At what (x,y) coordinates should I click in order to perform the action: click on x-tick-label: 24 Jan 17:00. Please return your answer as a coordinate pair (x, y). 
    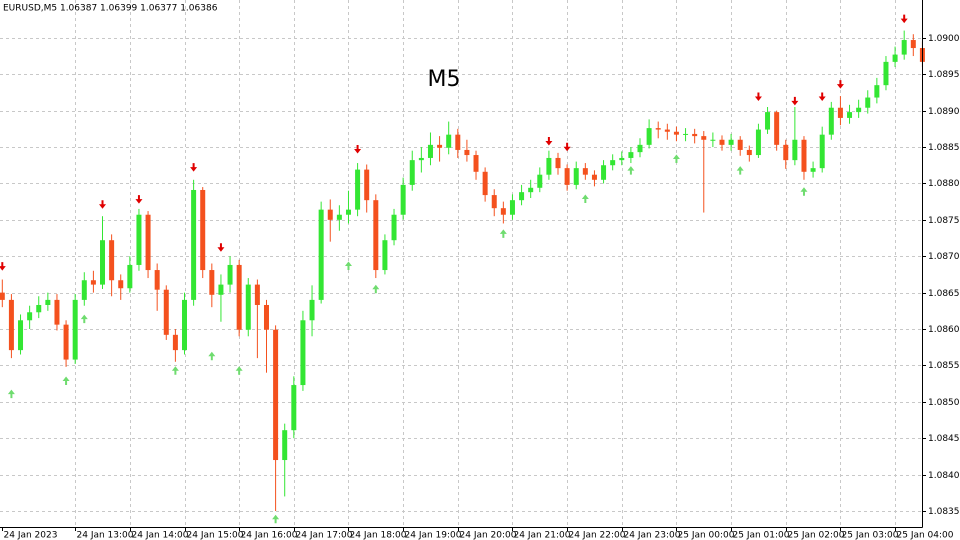
    Looking at the image, I should click on (324, 535).